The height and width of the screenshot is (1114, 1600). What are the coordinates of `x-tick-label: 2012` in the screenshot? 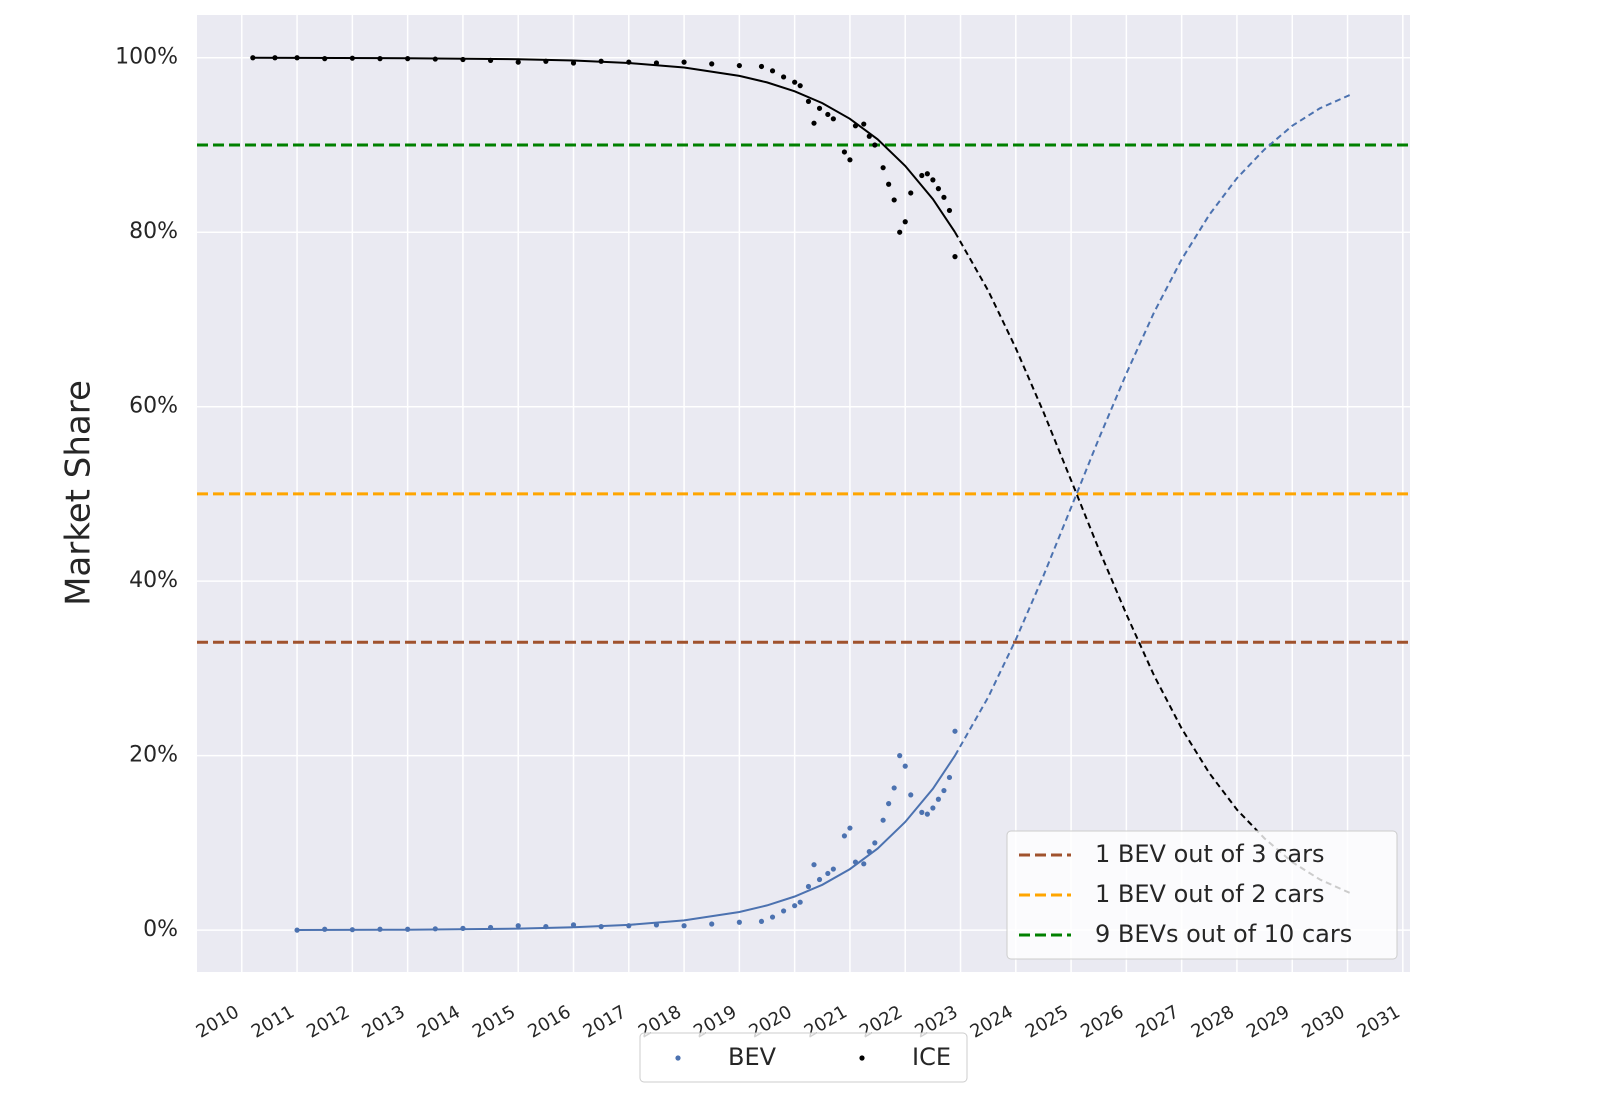 It's located at (328, 1021).